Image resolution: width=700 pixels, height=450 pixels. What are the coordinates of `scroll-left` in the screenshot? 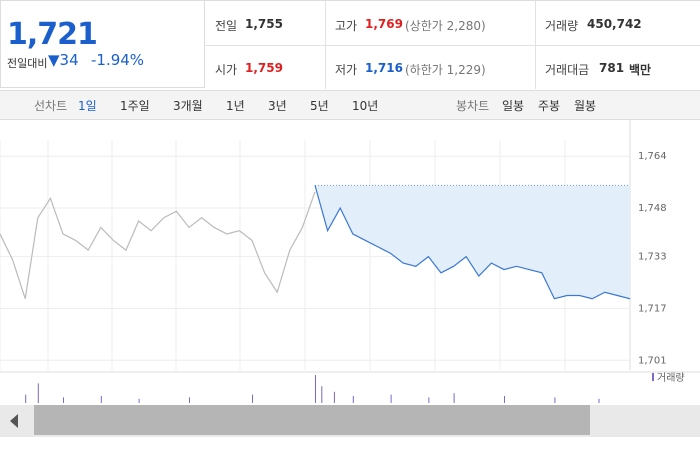 It's located at (14, 421).